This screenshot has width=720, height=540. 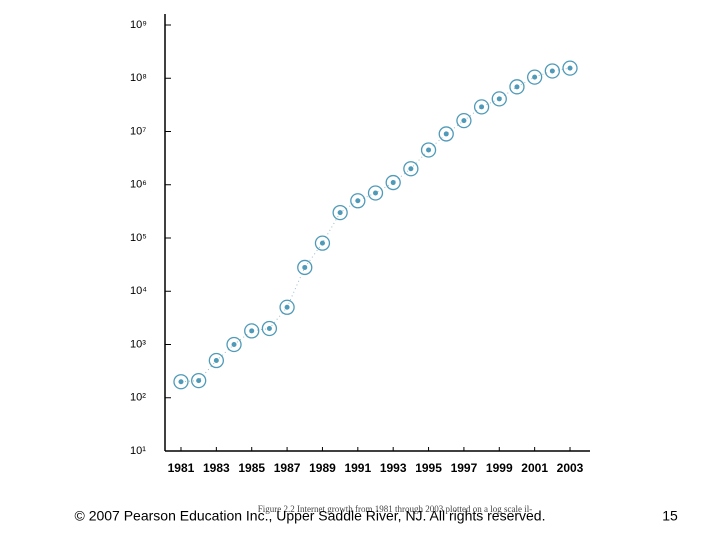 I want to click on y-tick-label: 10⁶, so click(x=138, y=185).